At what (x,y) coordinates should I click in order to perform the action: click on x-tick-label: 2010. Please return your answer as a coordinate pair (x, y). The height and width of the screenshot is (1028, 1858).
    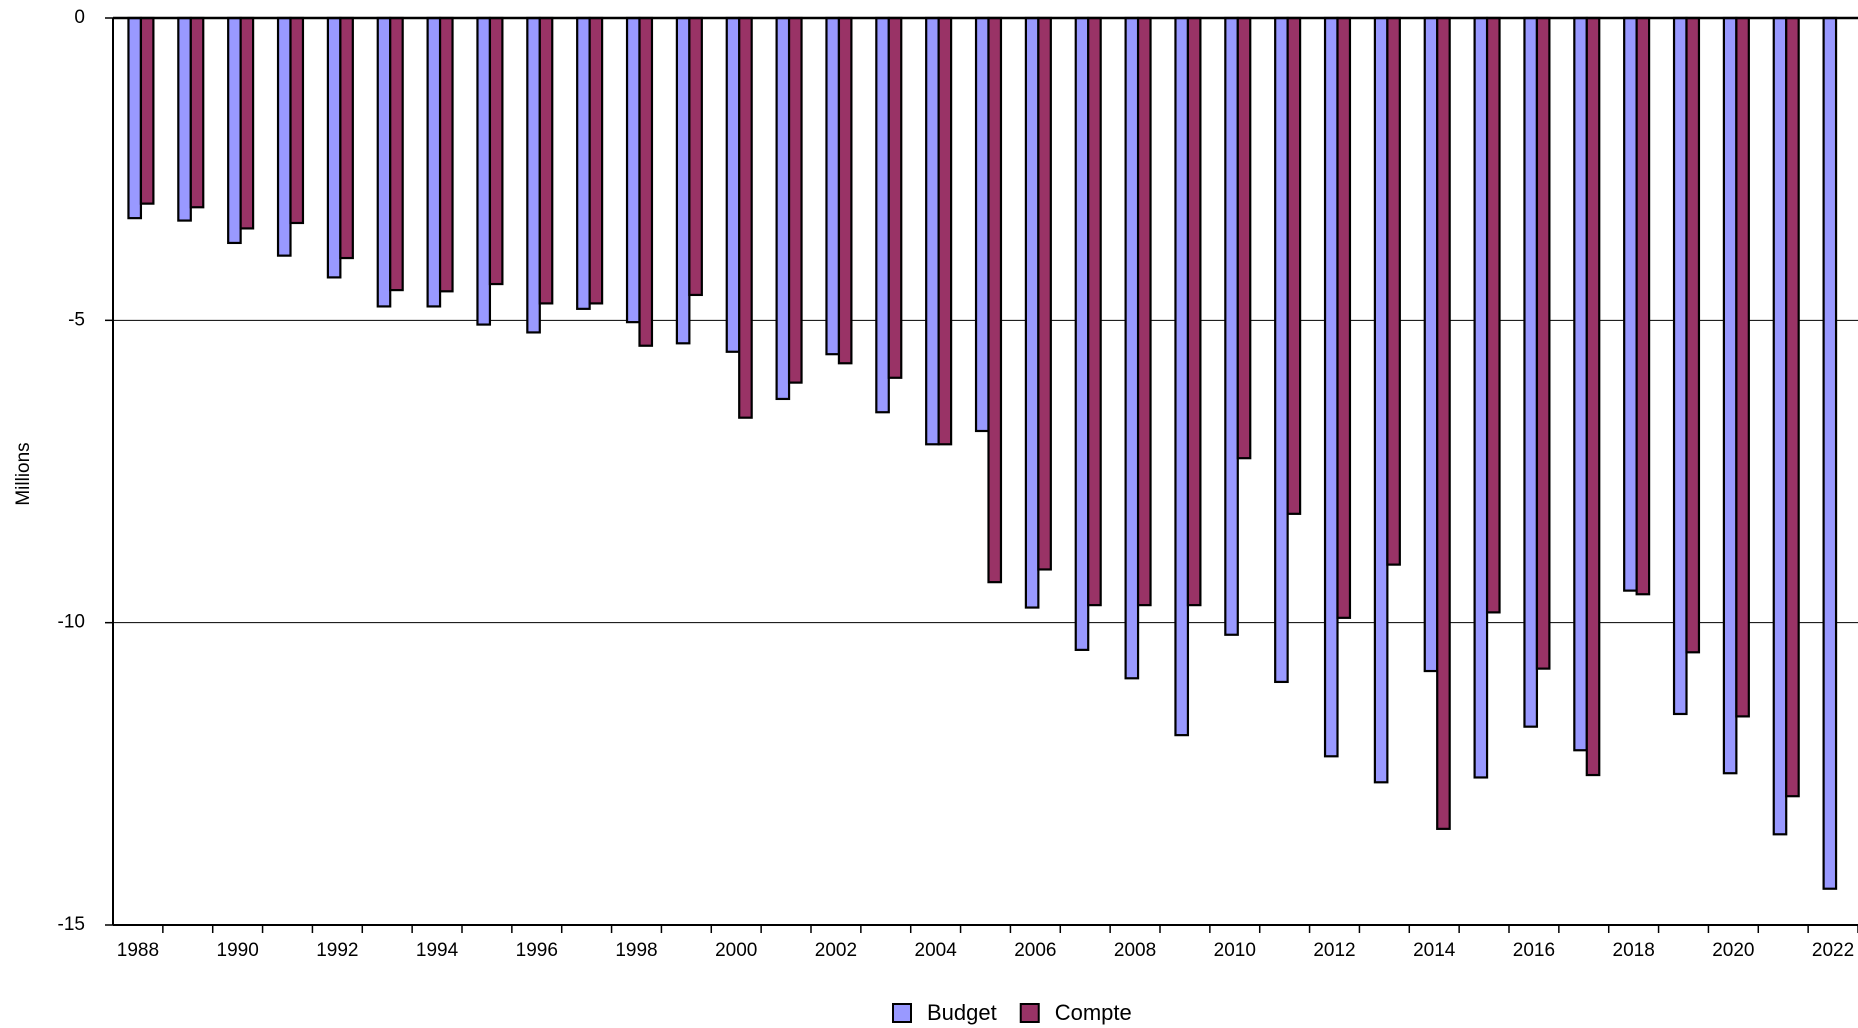
    Looking at the image, I should click on (1235, 950).